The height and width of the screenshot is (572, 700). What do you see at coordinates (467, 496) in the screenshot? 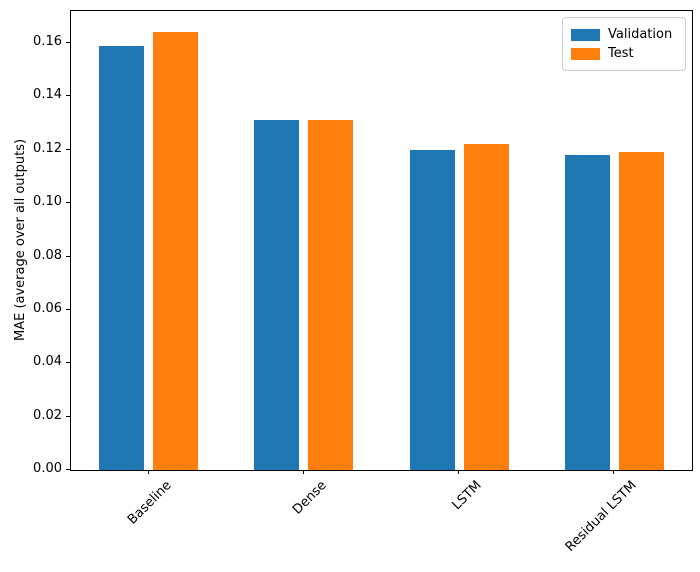
I see `x-tick-label-lstm: LSTM` at bounding box center [467, 496].